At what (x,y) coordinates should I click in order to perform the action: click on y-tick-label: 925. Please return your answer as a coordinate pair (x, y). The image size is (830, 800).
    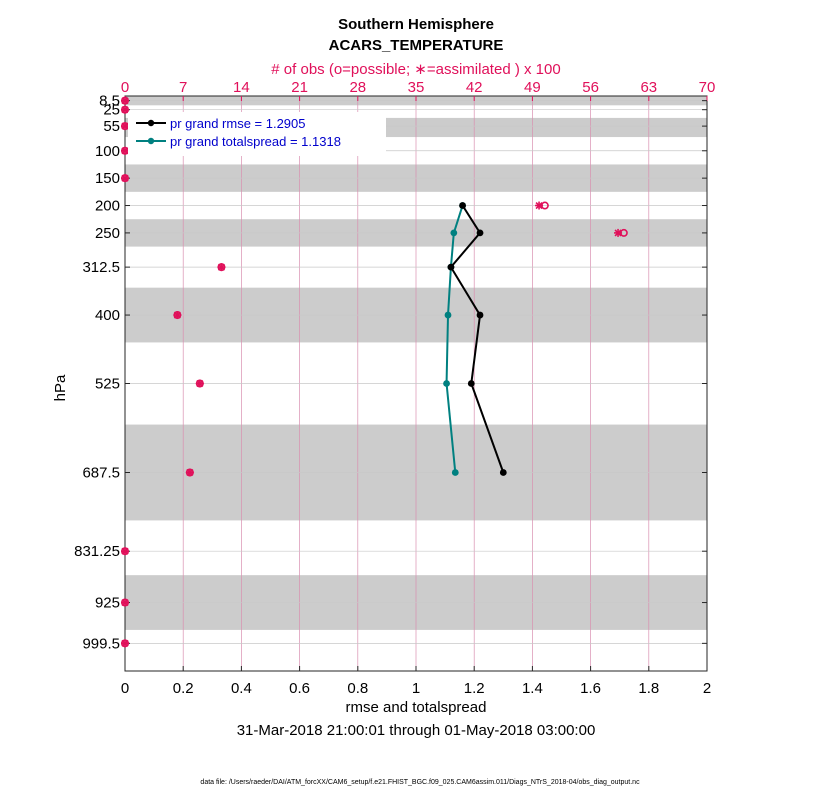
    Looking at the image, I should click on (107, 603).